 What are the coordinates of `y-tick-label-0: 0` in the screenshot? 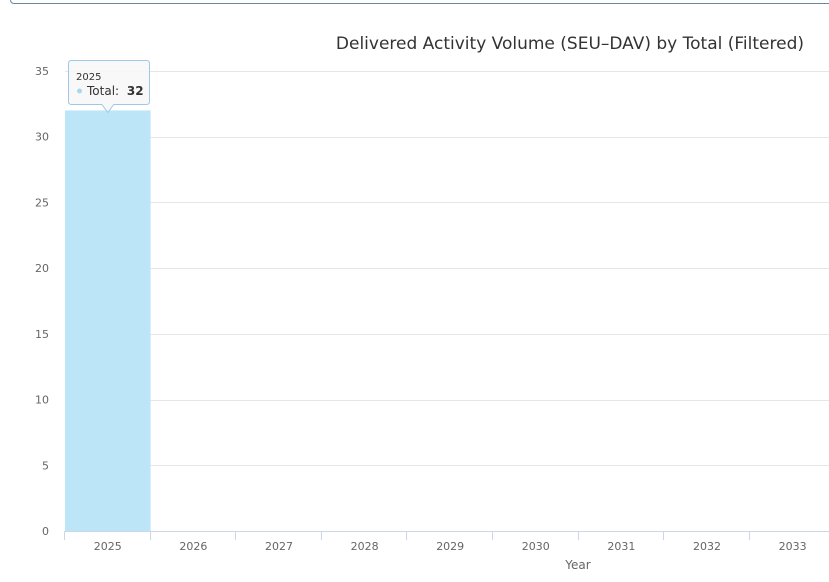 It's located at (45, 531).